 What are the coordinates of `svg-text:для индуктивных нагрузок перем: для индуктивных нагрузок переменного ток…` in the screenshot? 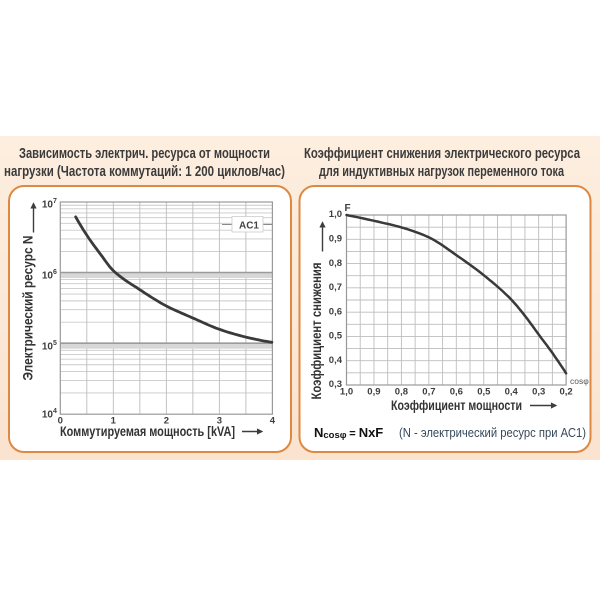 It's located at (442, 172).